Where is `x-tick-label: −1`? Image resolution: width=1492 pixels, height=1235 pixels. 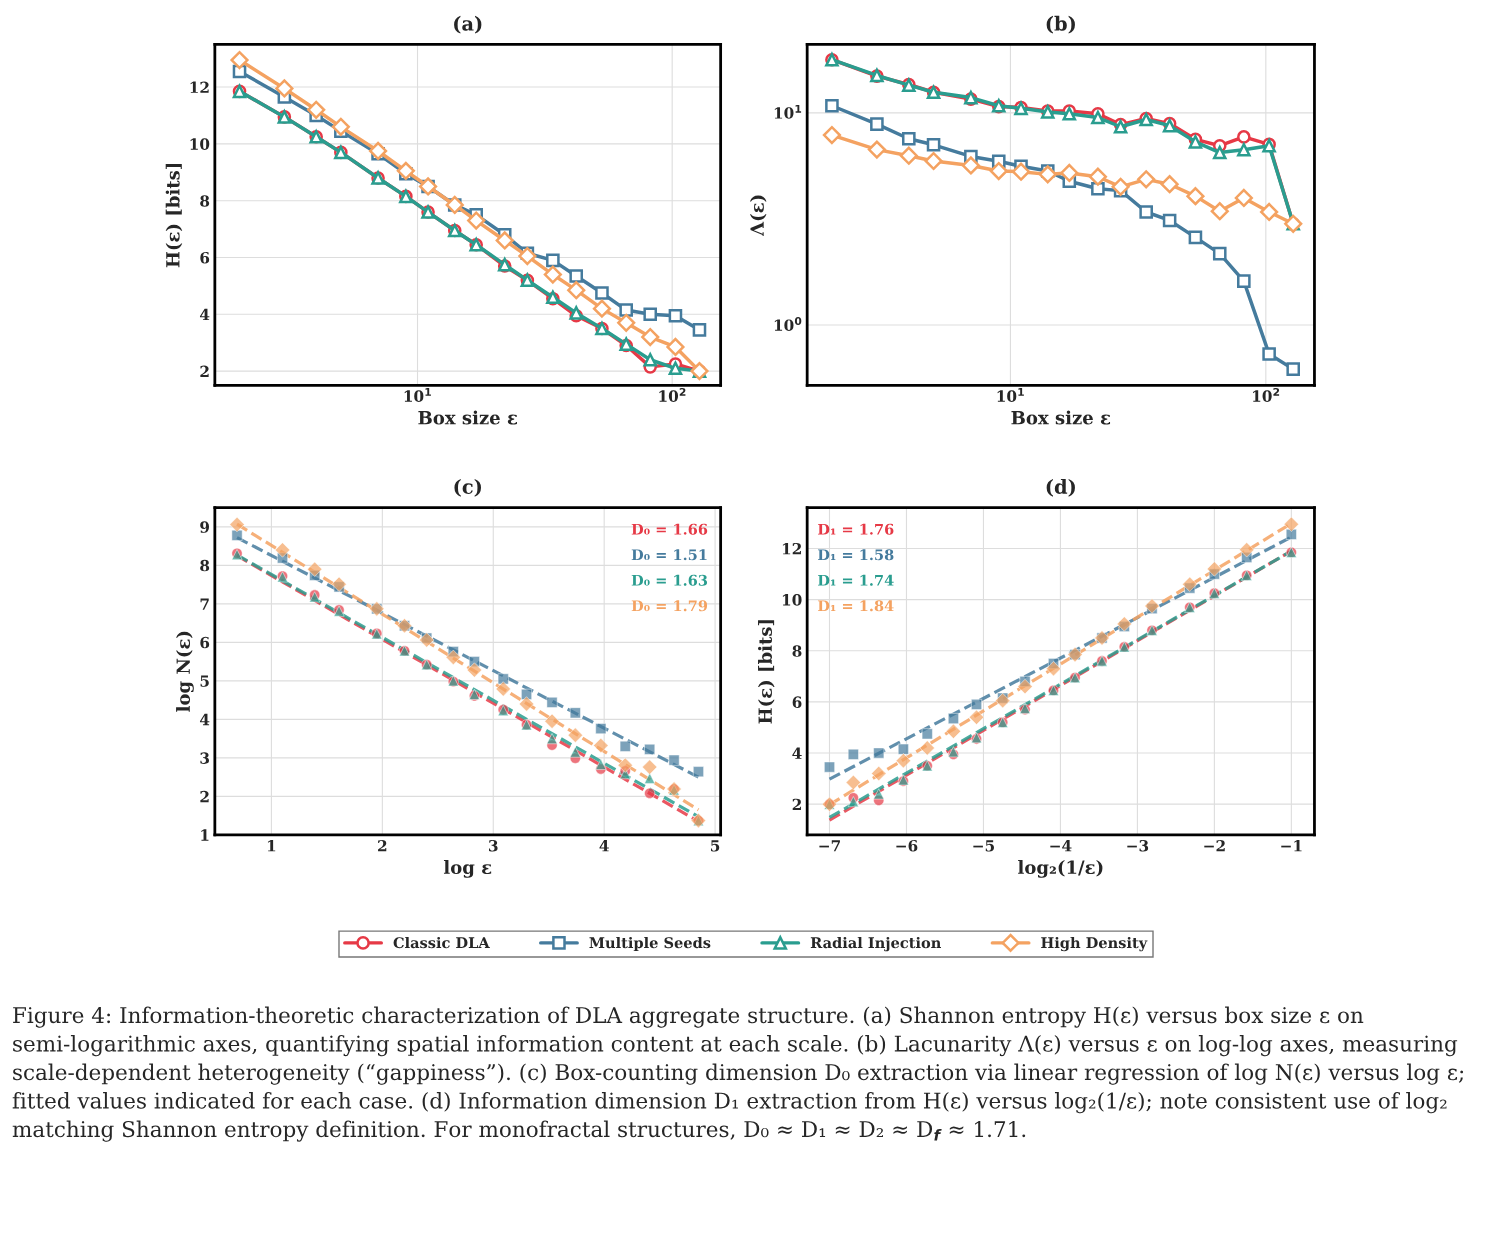 x-tick-label: −1 is located at coordinates (1291, 845).